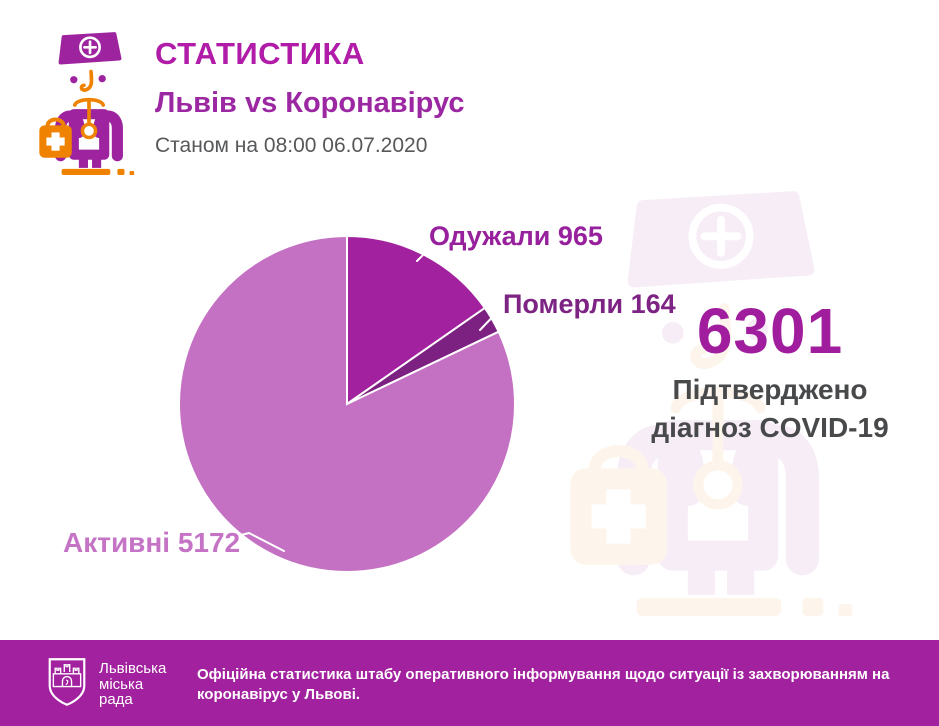 The image size is (939, 726). I want to click on total-caption-line2: діагноз COVID-19, so click(770, 427).